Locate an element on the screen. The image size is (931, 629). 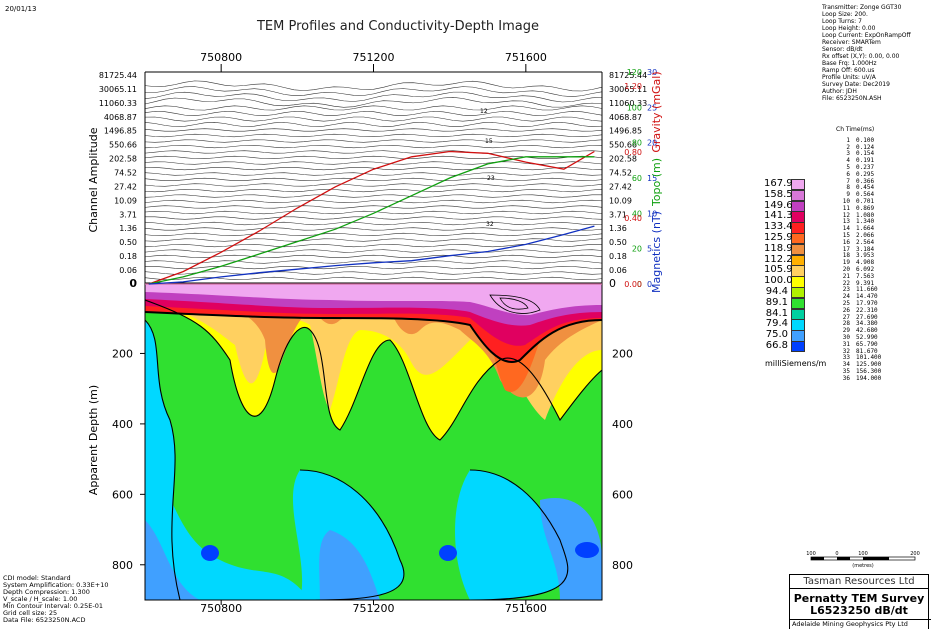
footer-info-line: Grid cell size: 25 is located at coordinates (30, 613).